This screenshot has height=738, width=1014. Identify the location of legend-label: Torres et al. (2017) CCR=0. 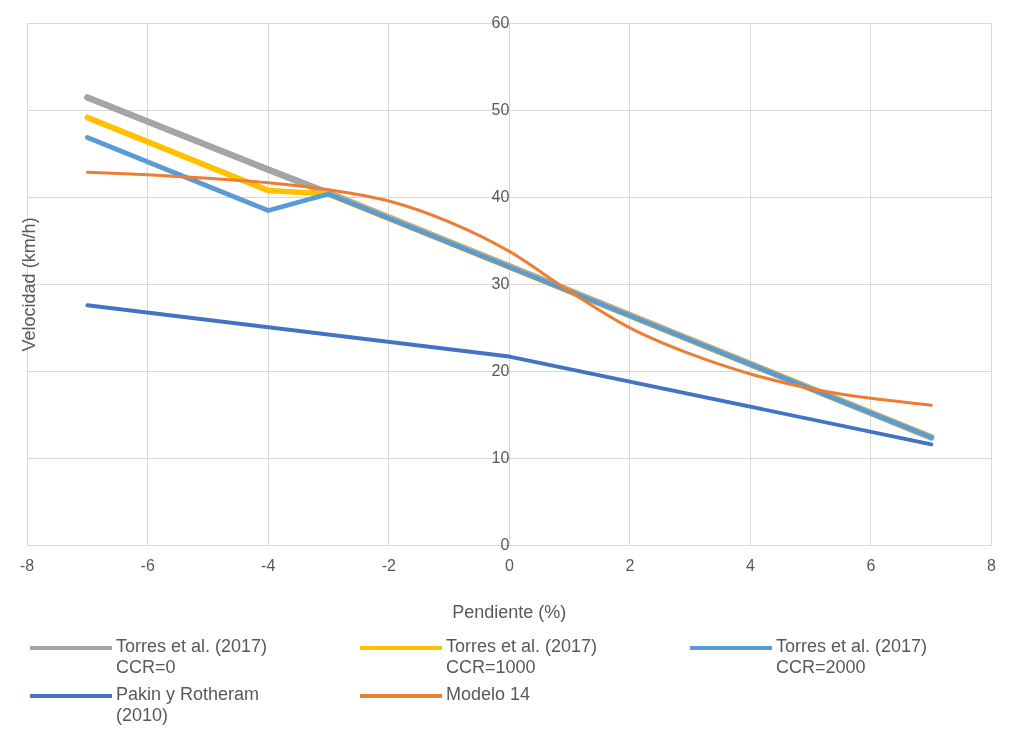
(192, 657).